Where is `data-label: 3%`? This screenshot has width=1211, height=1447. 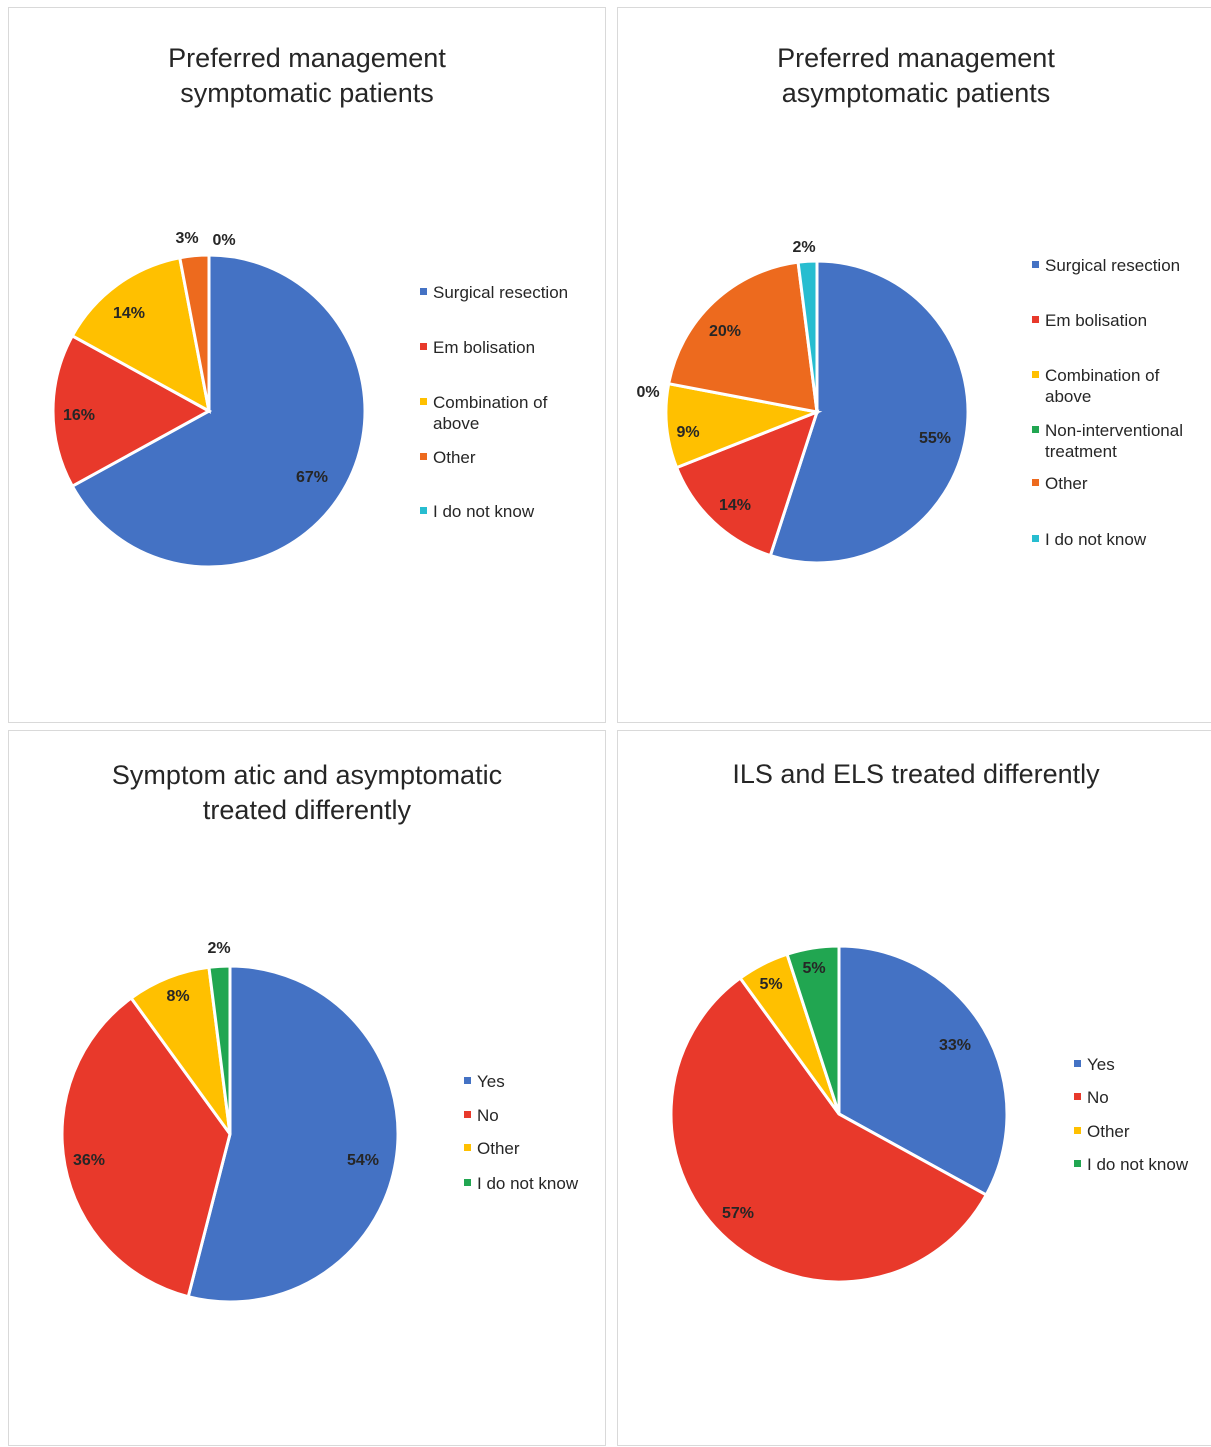 data-label: 3% is located at coordinates (186, 238).